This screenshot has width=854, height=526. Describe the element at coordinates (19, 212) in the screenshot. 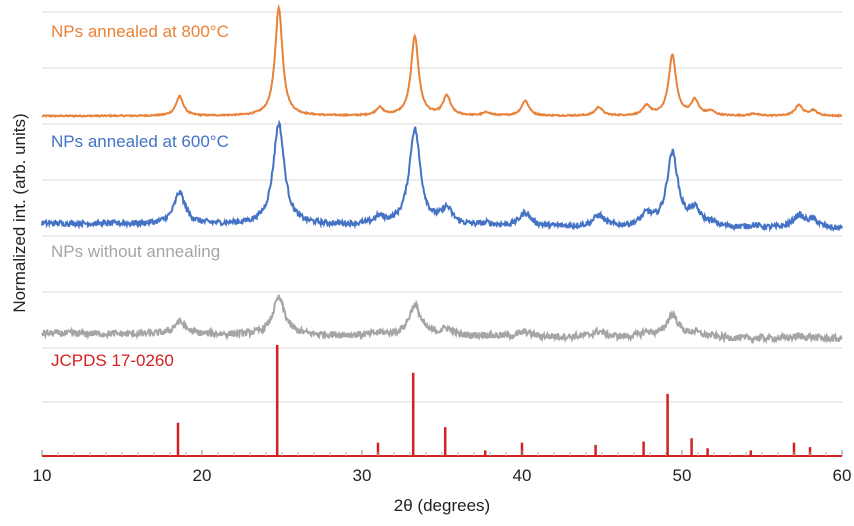

I see `y-axis-title: Normalized int. (arb. units)` at that location.